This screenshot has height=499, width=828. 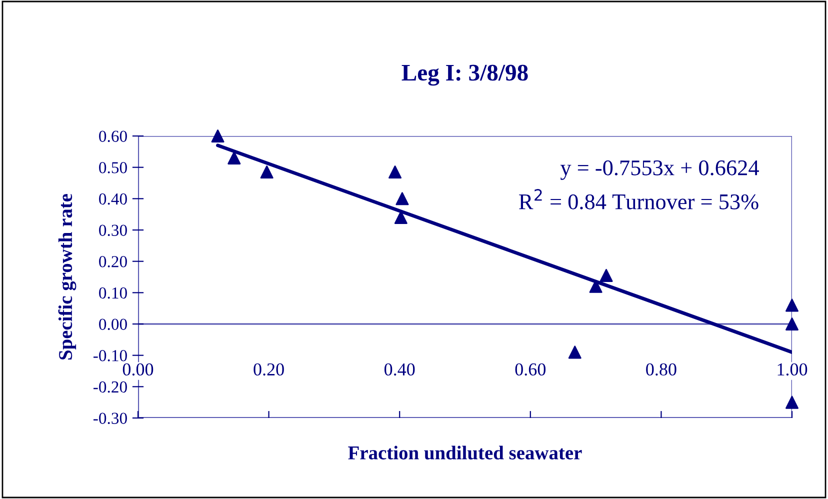 What do you see at coordinates (638, 199) in the screenshot?
I see `annotation: R$^{2}$ = 0.84 Turnover = 53%` at bounding box center [638, 199].